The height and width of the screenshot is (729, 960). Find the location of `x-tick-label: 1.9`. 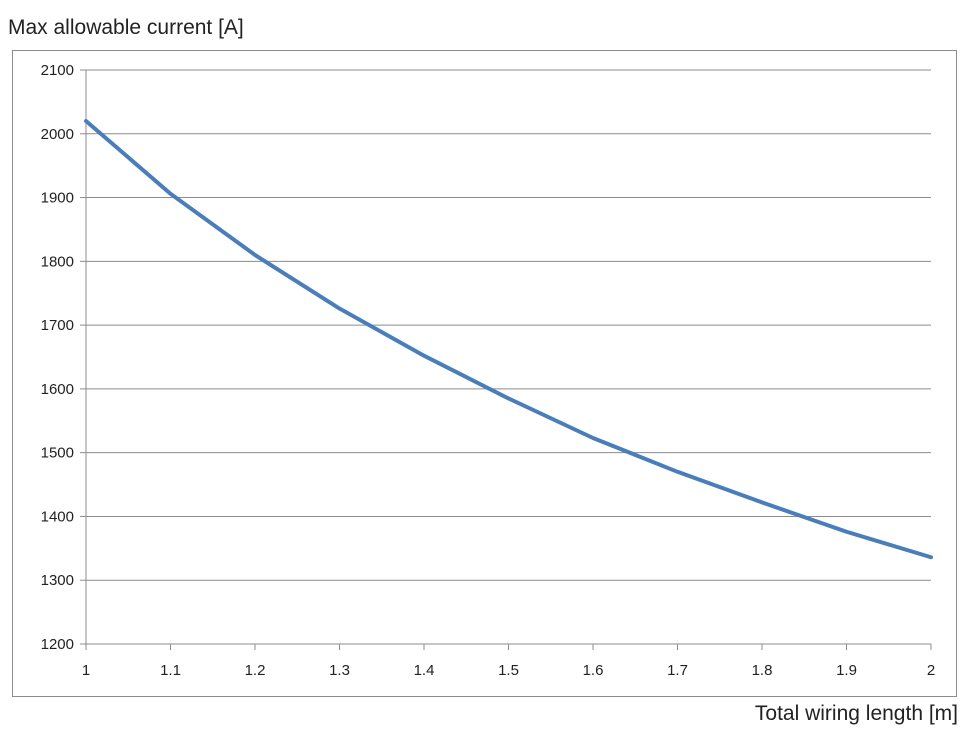

x-tick-label: 1.9 is located at coordinates (846, 670).